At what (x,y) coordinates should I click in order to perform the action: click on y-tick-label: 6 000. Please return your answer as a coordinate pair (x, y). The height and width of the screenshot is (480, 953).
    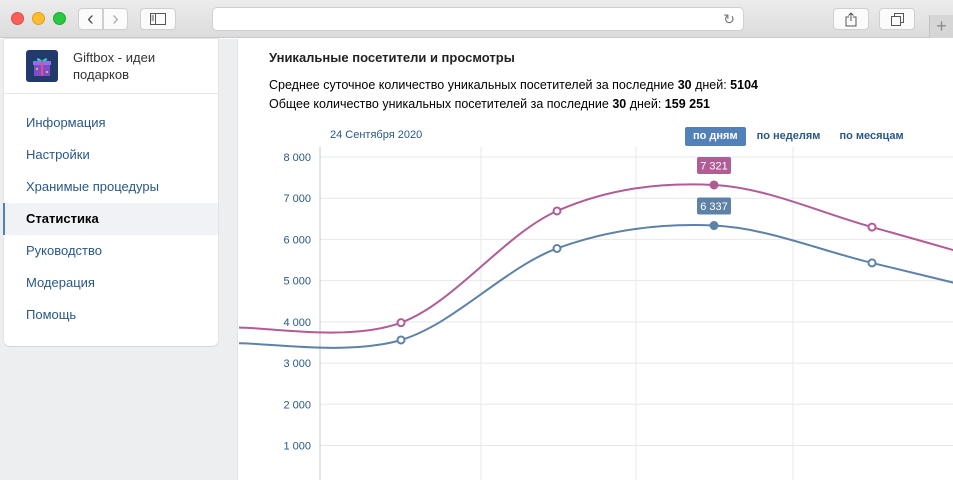
    Looking at the image, I should click on (297, 240).